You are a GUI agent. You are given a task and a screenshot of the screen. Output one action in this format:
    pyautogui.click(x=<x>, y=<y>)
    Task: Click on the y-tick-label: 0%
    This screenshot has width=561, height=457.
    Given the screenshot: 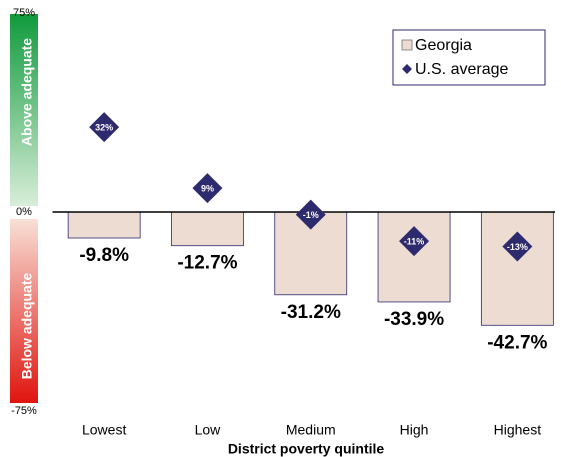 What is the action you would take?
    pyautogui.click(x=24, y=212)
    